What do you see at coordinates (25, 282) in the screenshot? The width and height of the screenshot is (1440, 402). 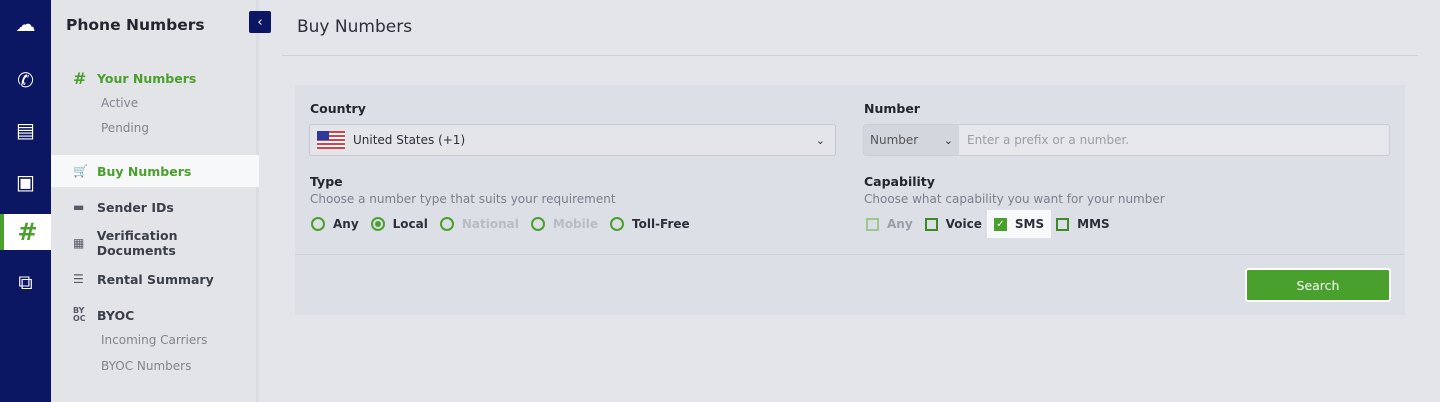 I see `flow-icon: ⧉` at bounding box center [25, 282].